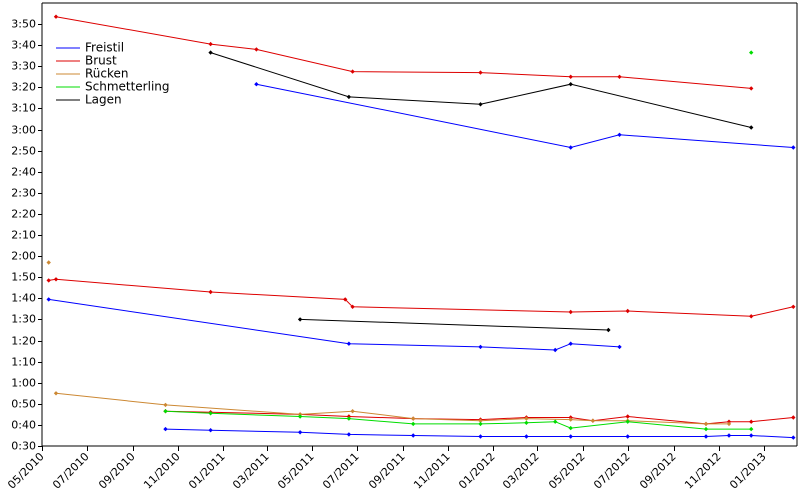 This screenshot has width=800, height=500. Describe the element at coordinates (23, 298) in the screenshot. I see `y-tick-label: 1:40` at that location.